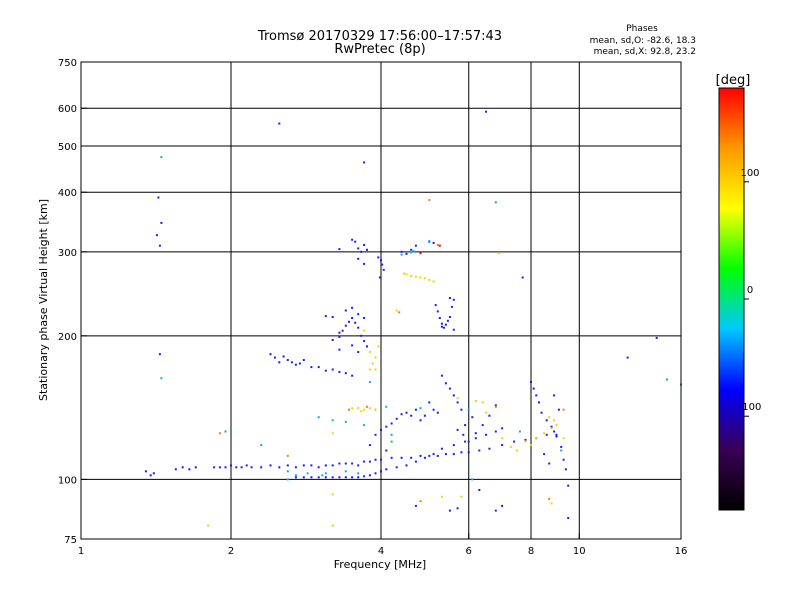  I want to click on y-tick-label: 200, so click(67, 337).